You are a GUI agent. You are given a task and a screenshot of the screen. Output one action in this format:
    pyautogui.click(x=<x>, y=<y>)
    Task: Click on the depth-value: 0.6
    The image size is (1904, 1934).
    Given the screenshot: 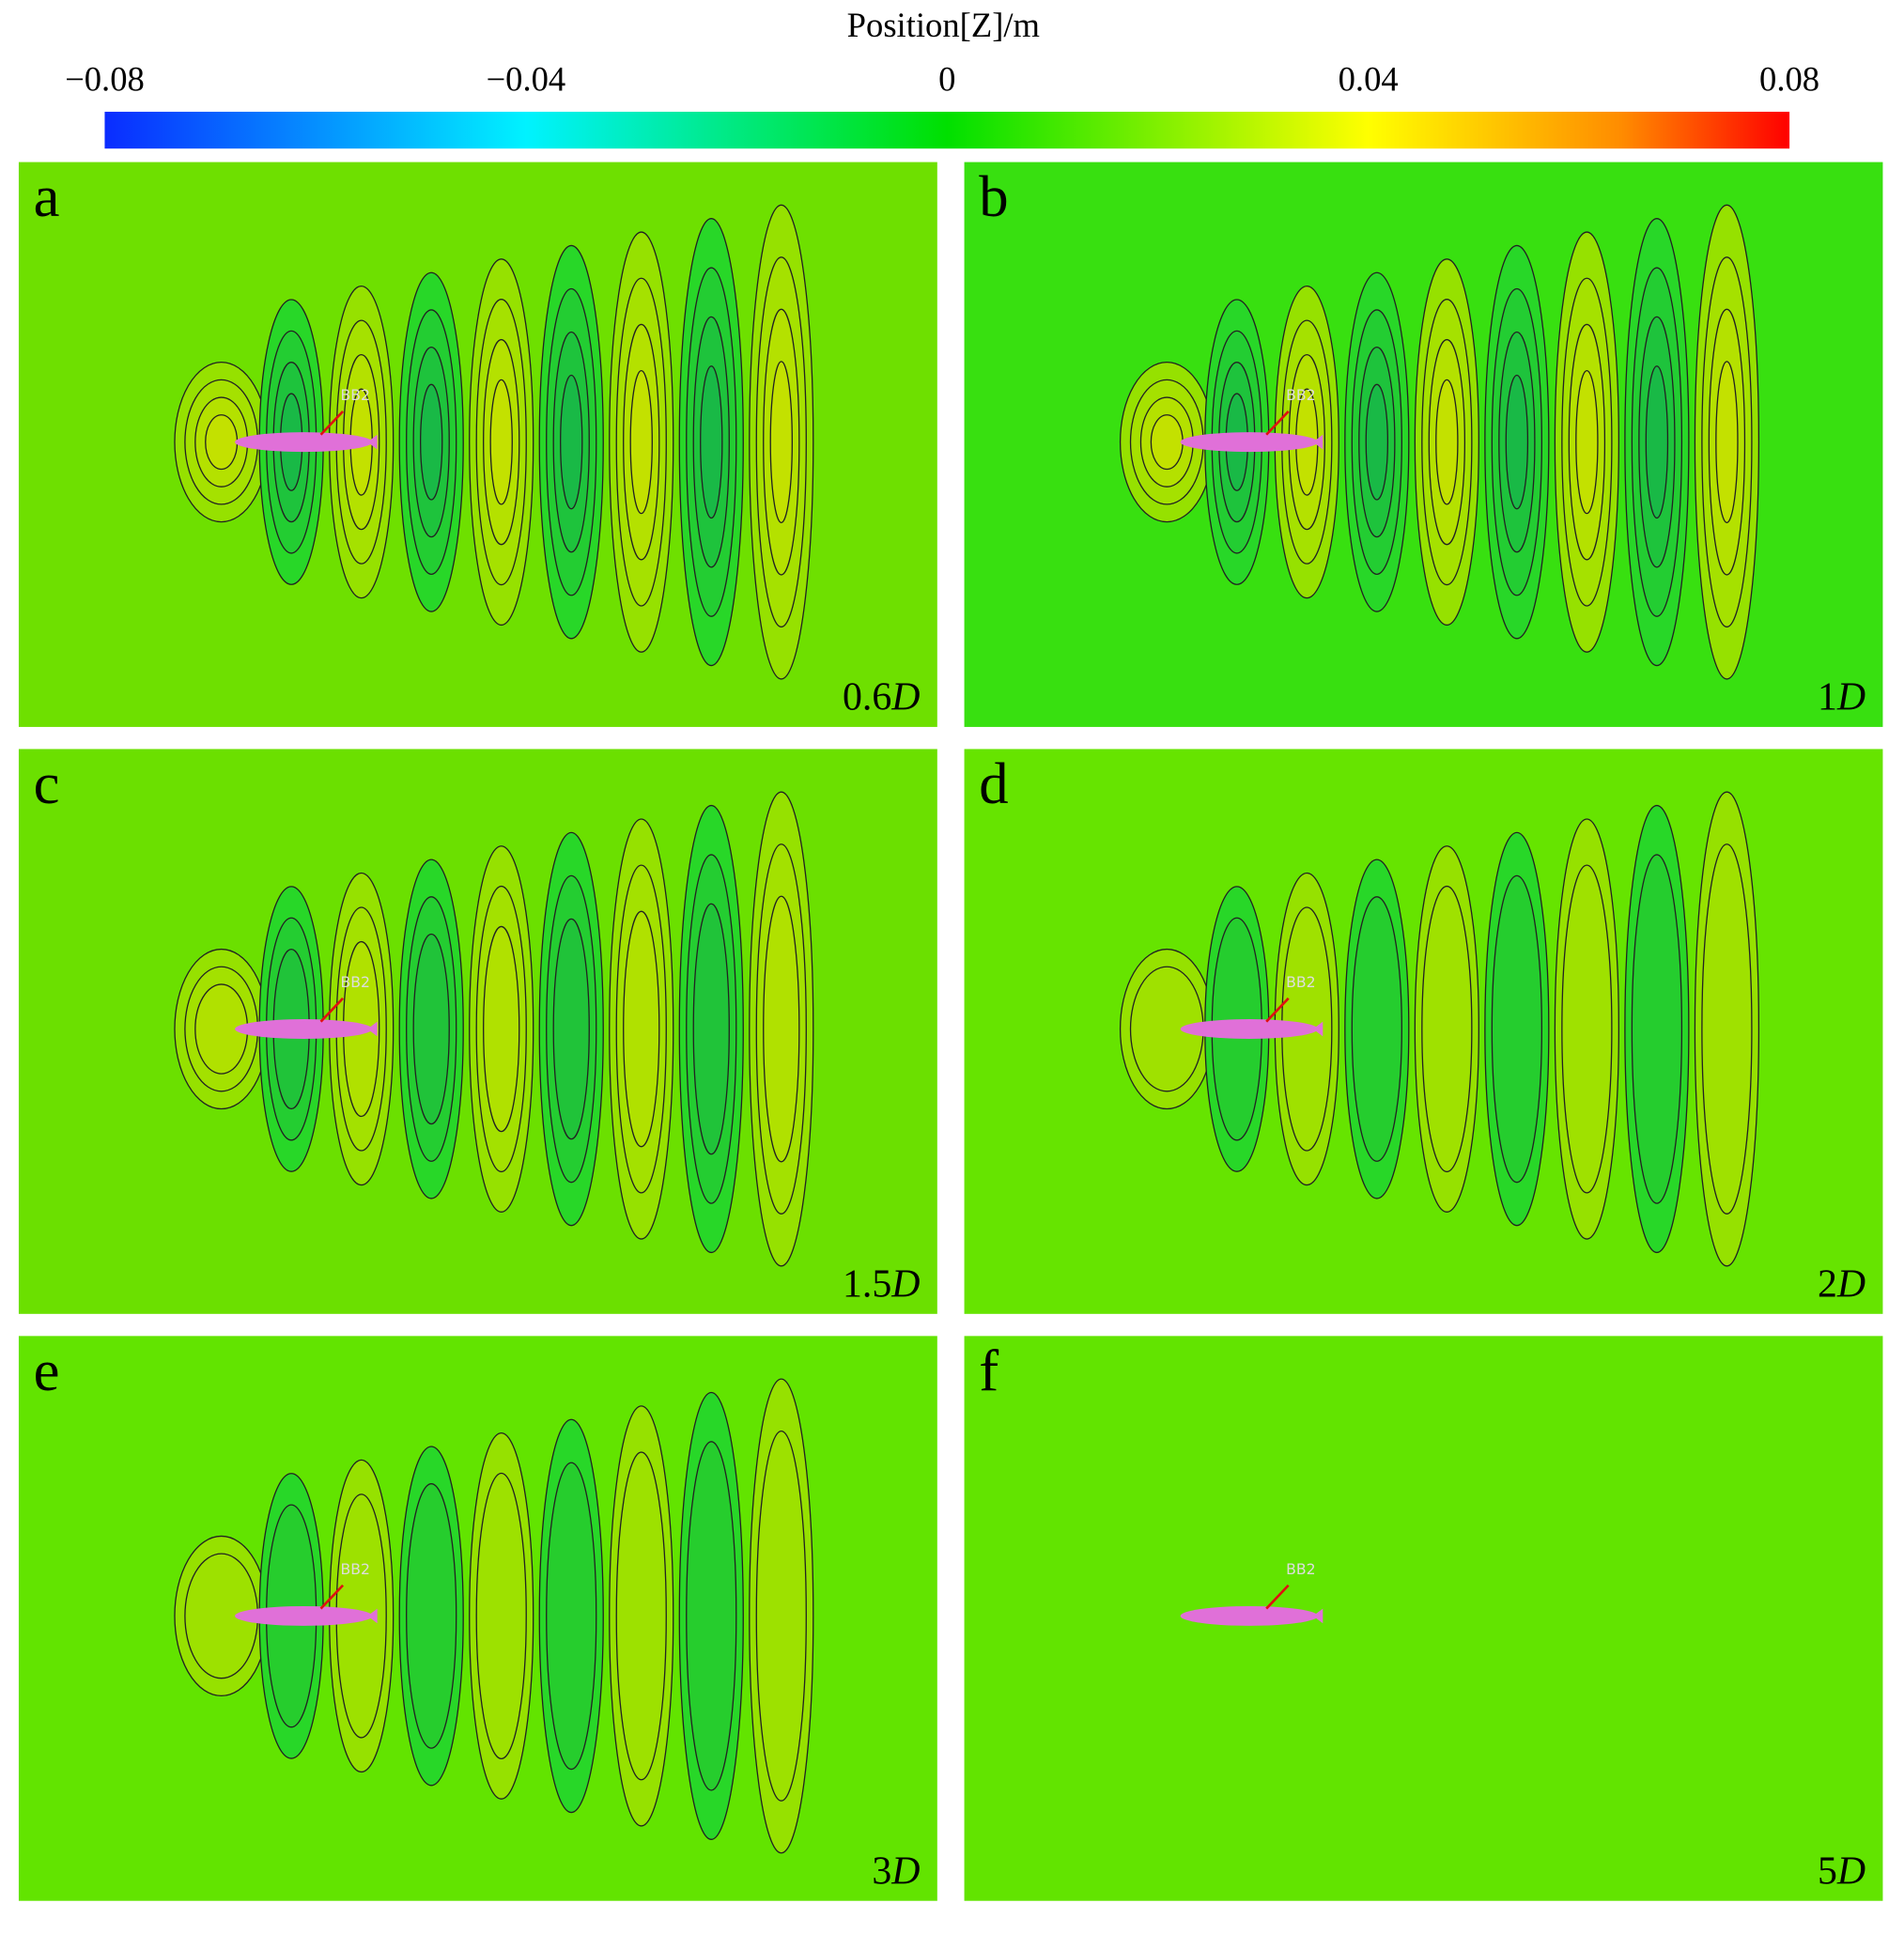 What is the action you would take?
    pyautogui.click(x=867, y=698)
    